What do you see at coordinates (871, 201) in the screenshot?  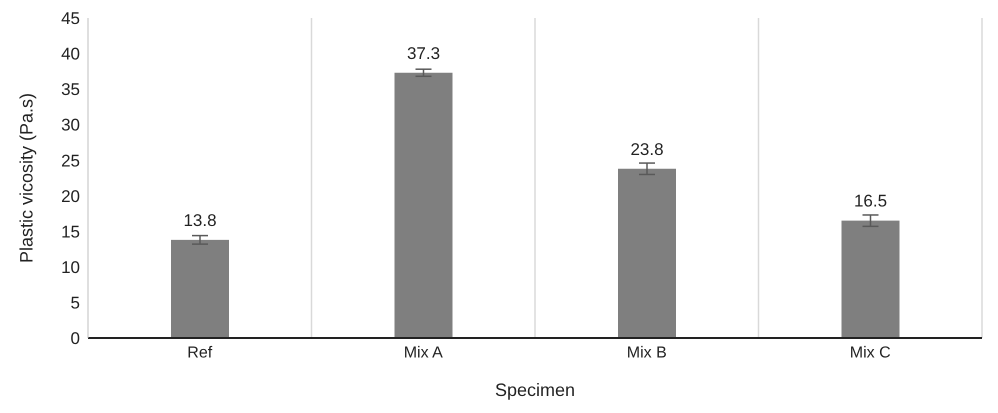 I see `data-label: 16.5` at bounding box center [871, 201].